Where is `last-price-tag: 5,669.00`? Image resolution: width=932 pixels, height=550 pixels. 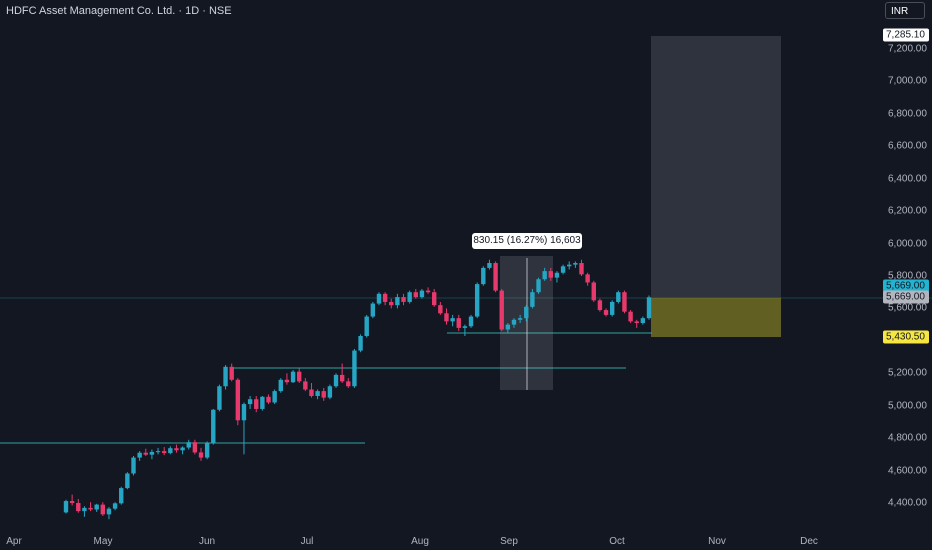
last-price-tag: 5,669.00 is located at coordinates (906, 286).